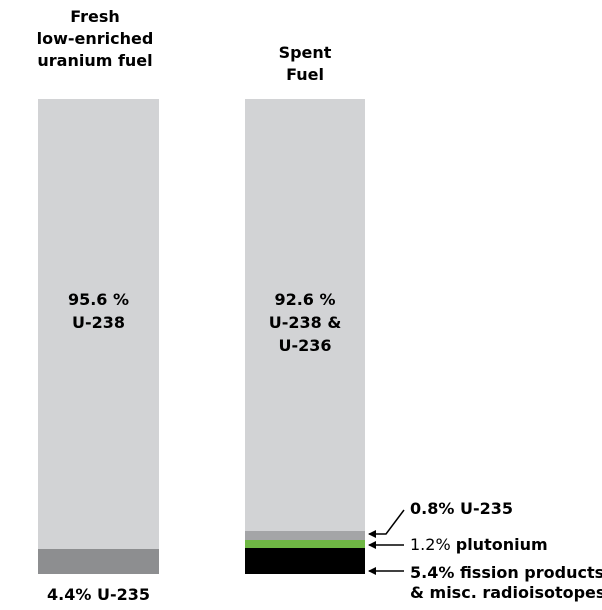 The image size is (602, 610). I want to click on fresh-fuel-title-line3: uranium fuel, so click(95, 60).